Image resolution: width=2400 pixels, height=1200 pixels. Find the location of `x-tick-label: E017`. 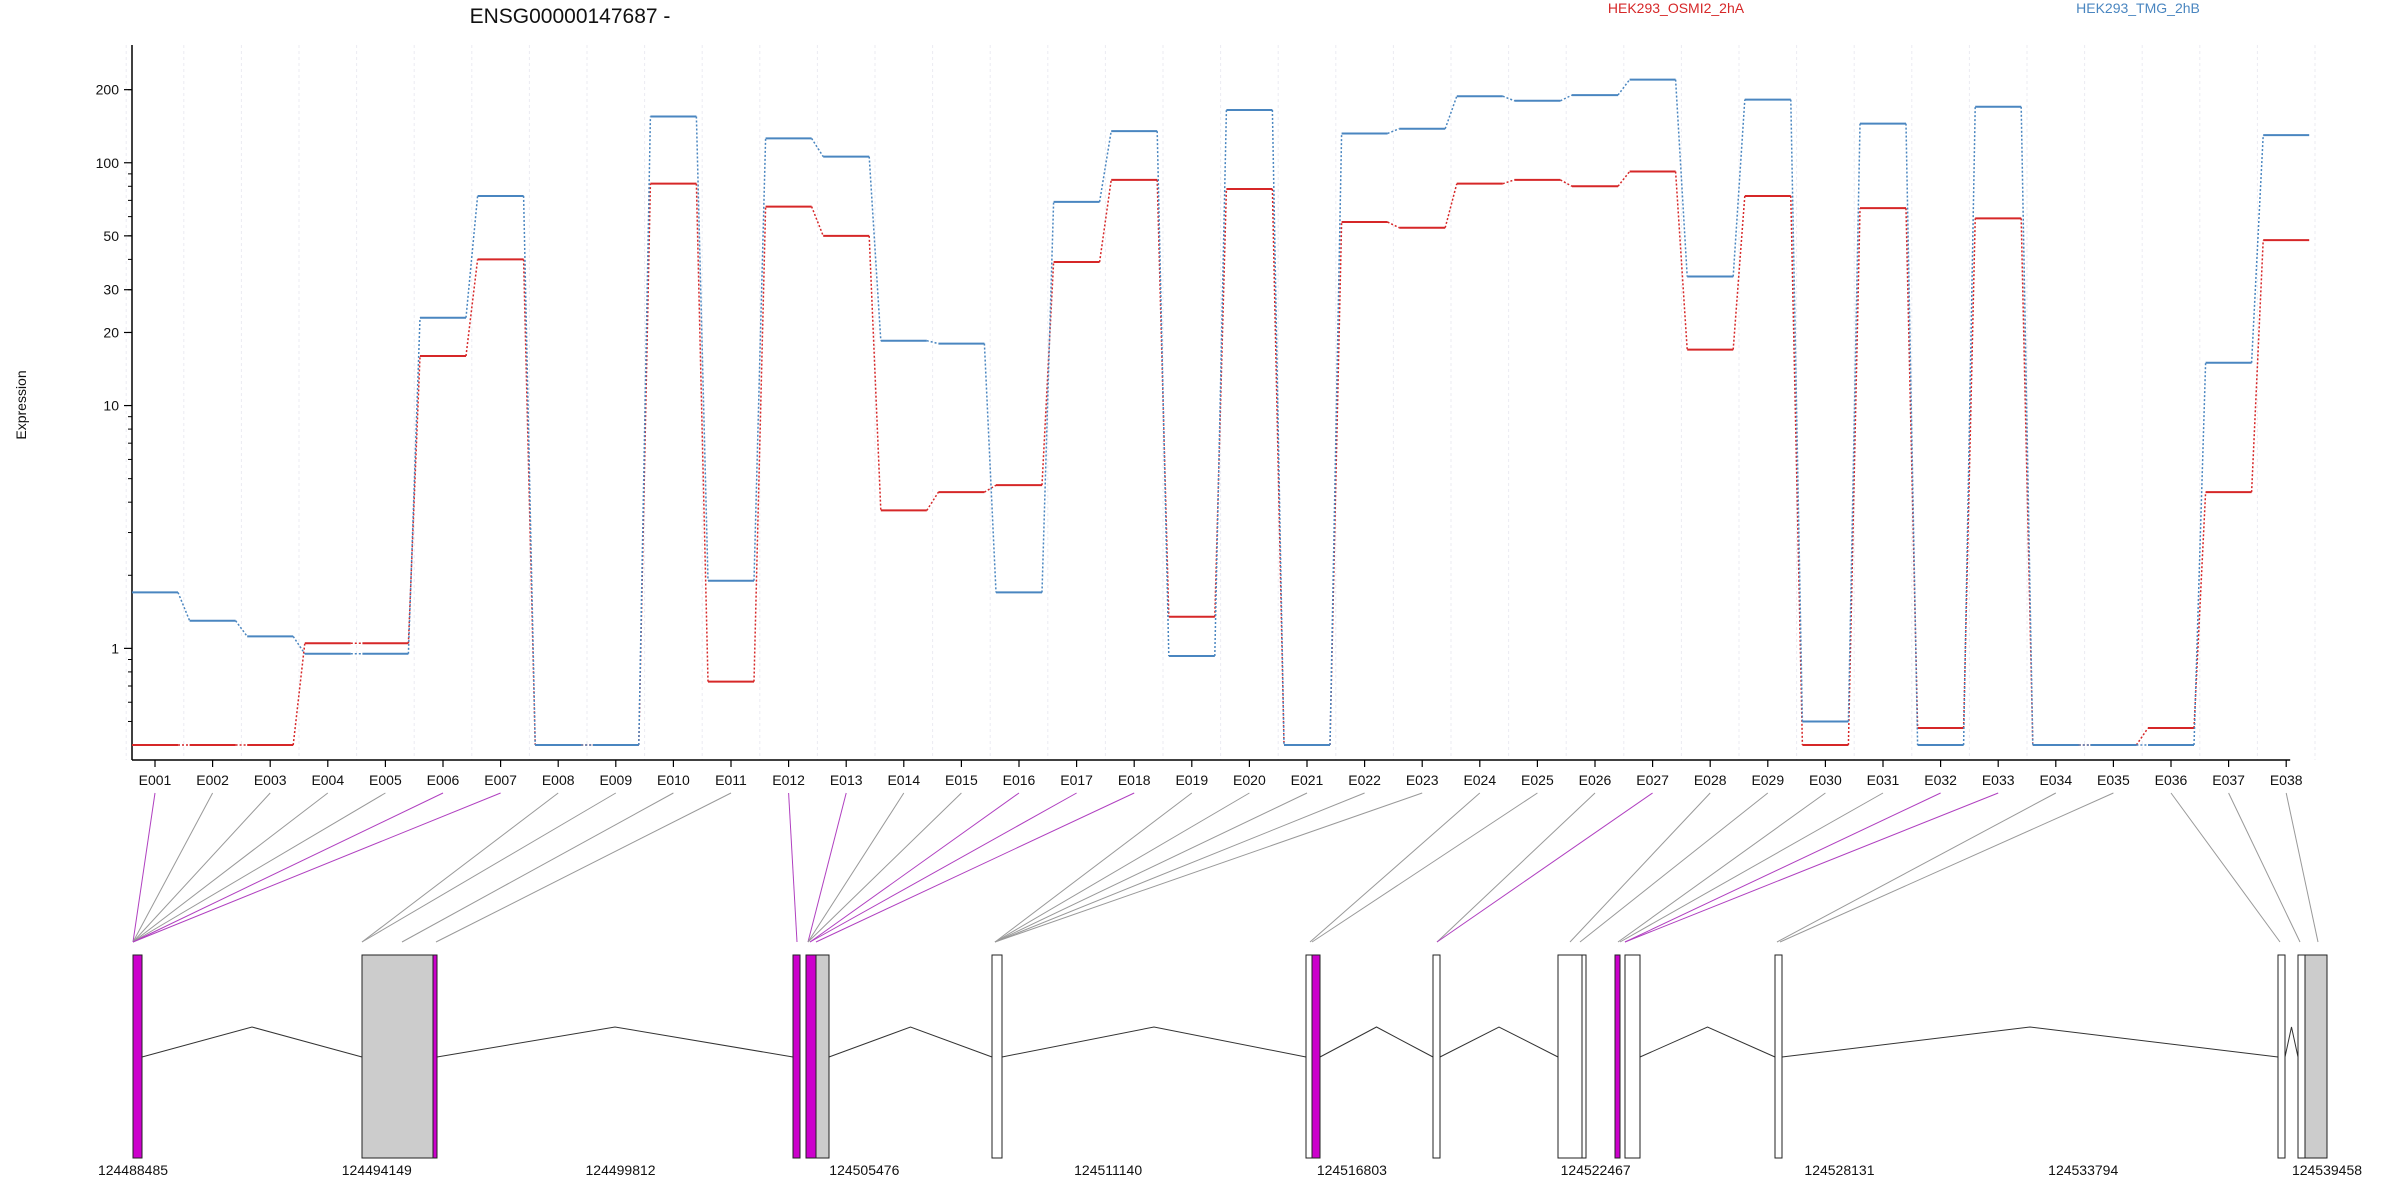

x-tick-label: E017 is located at coordinates (1076, 780).